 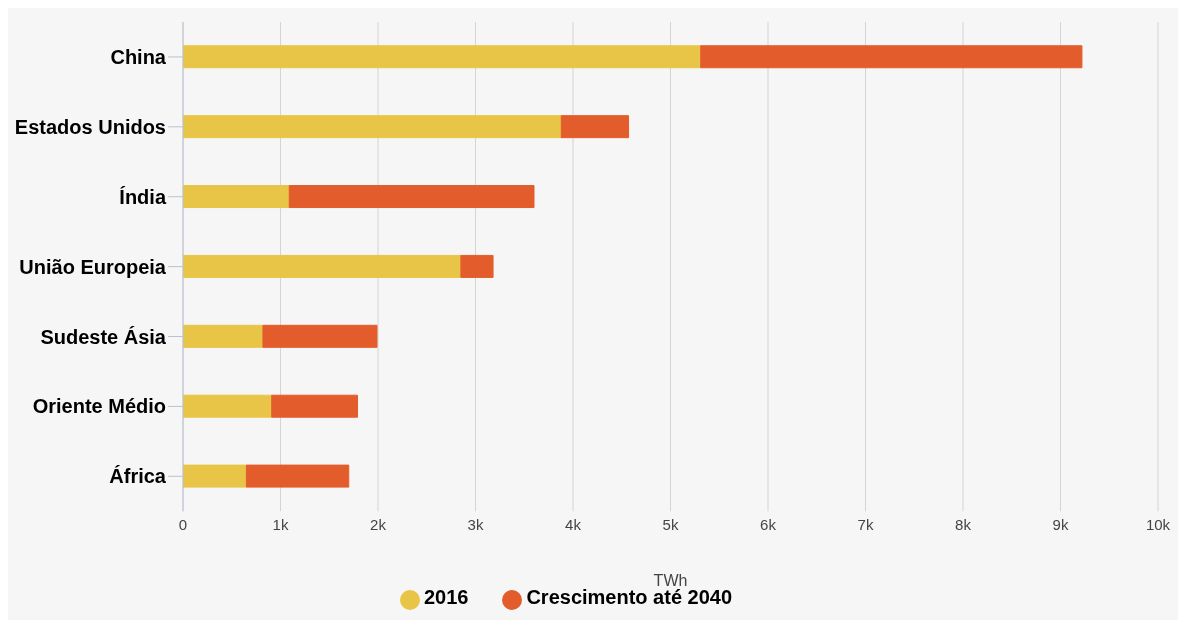 I want to click on y-tick-label: Estados Unidos, so click(x=90, y=126).